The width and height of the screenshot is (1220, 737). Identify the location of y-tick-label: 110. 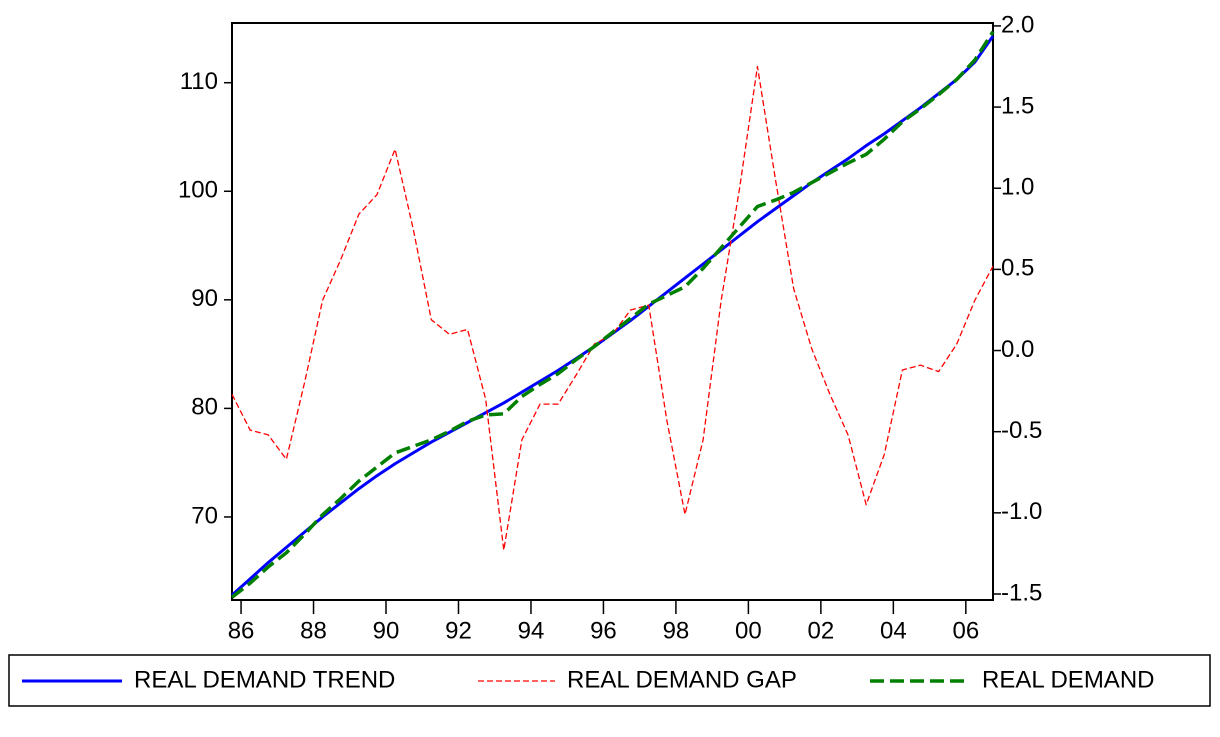
(199, 81).